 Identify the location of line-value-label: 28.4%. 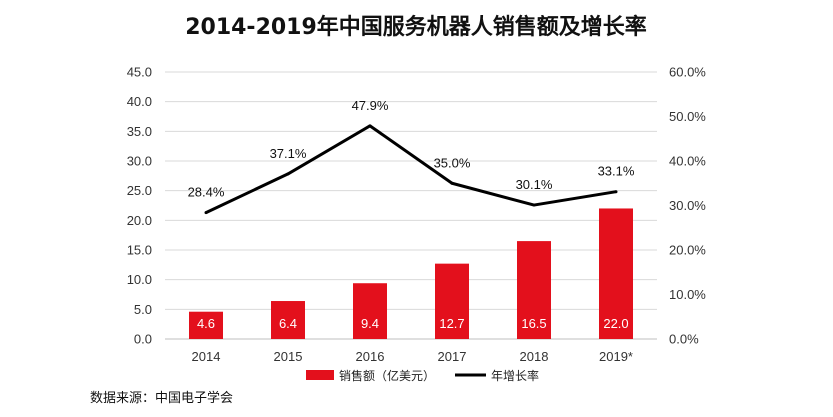
(206, 192).